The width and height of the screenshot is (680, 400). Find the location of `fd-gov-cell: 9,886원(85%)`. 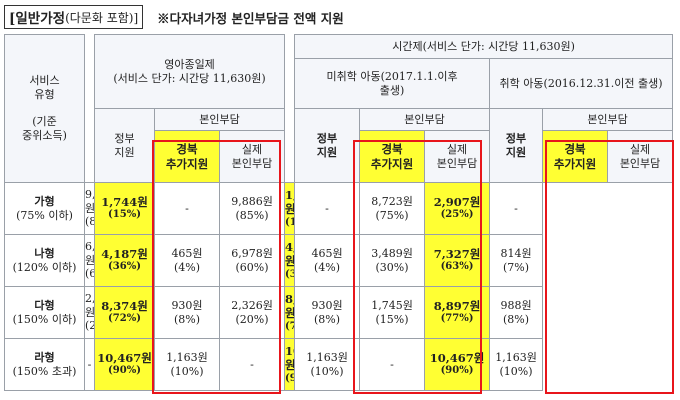

fd-gov-cell: 9,886원(85%) is located at coordinates (89, 208).